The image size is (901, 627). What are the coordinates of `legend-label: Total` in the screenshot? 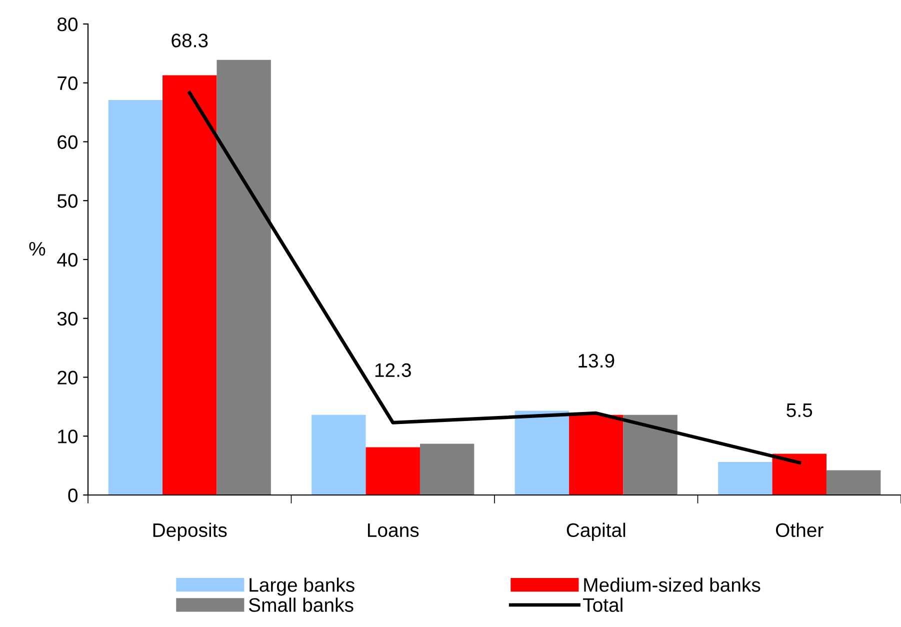 It's located at (602, 605).